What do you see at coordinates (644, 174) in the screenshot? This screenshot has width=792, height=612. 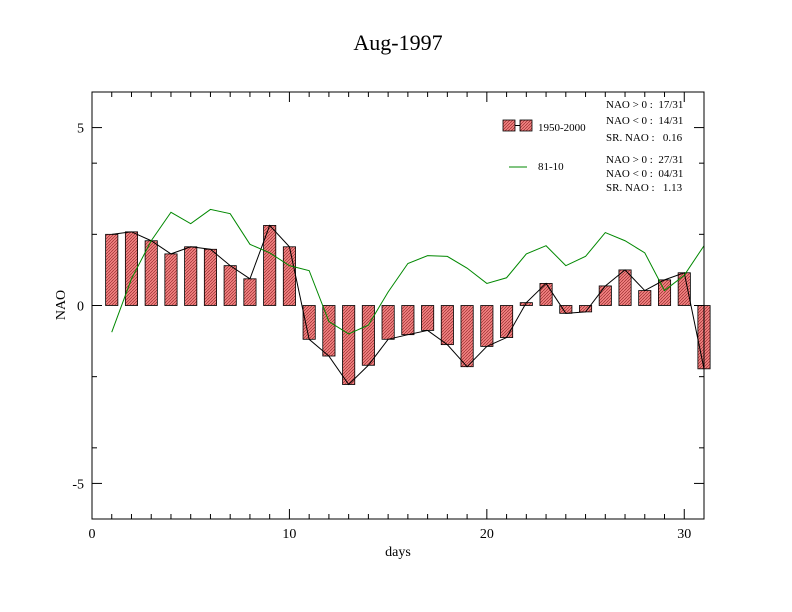 I see `annotation-set2-line2: NAO < 0 : 04/31` at bounding box center [644, 174].